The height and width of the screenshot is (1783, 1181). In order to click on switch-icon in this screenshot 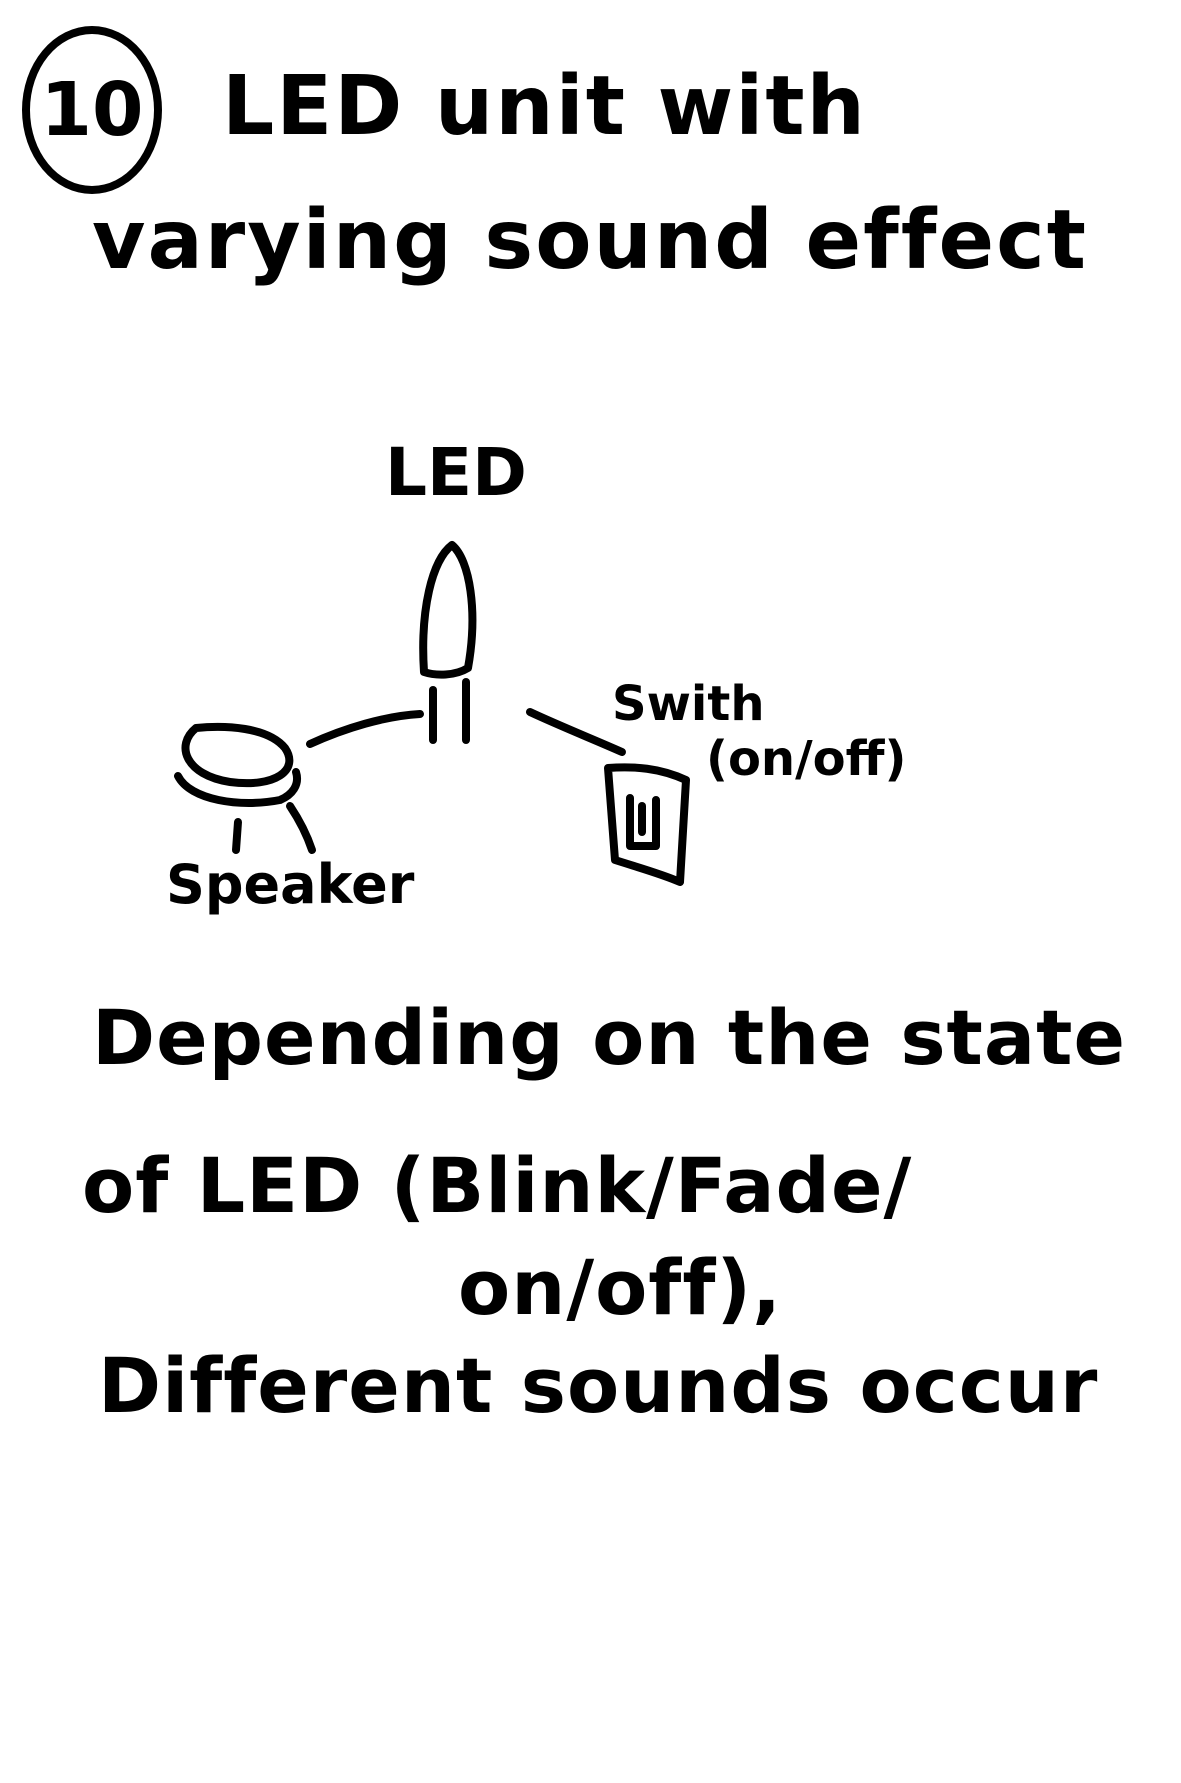, I will do `click(647, 824)`.